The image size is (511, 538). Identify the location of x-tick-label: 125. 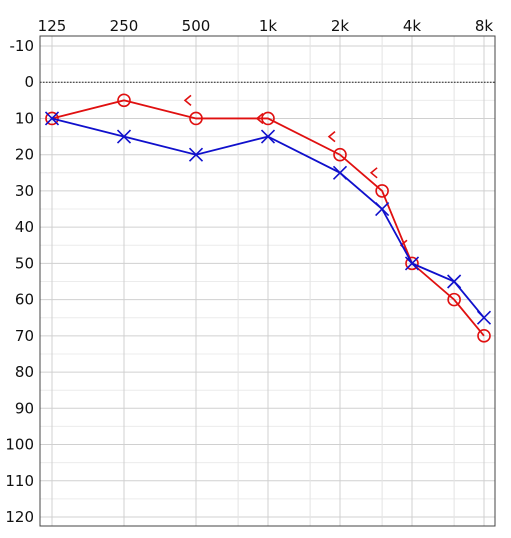
(52, 26).